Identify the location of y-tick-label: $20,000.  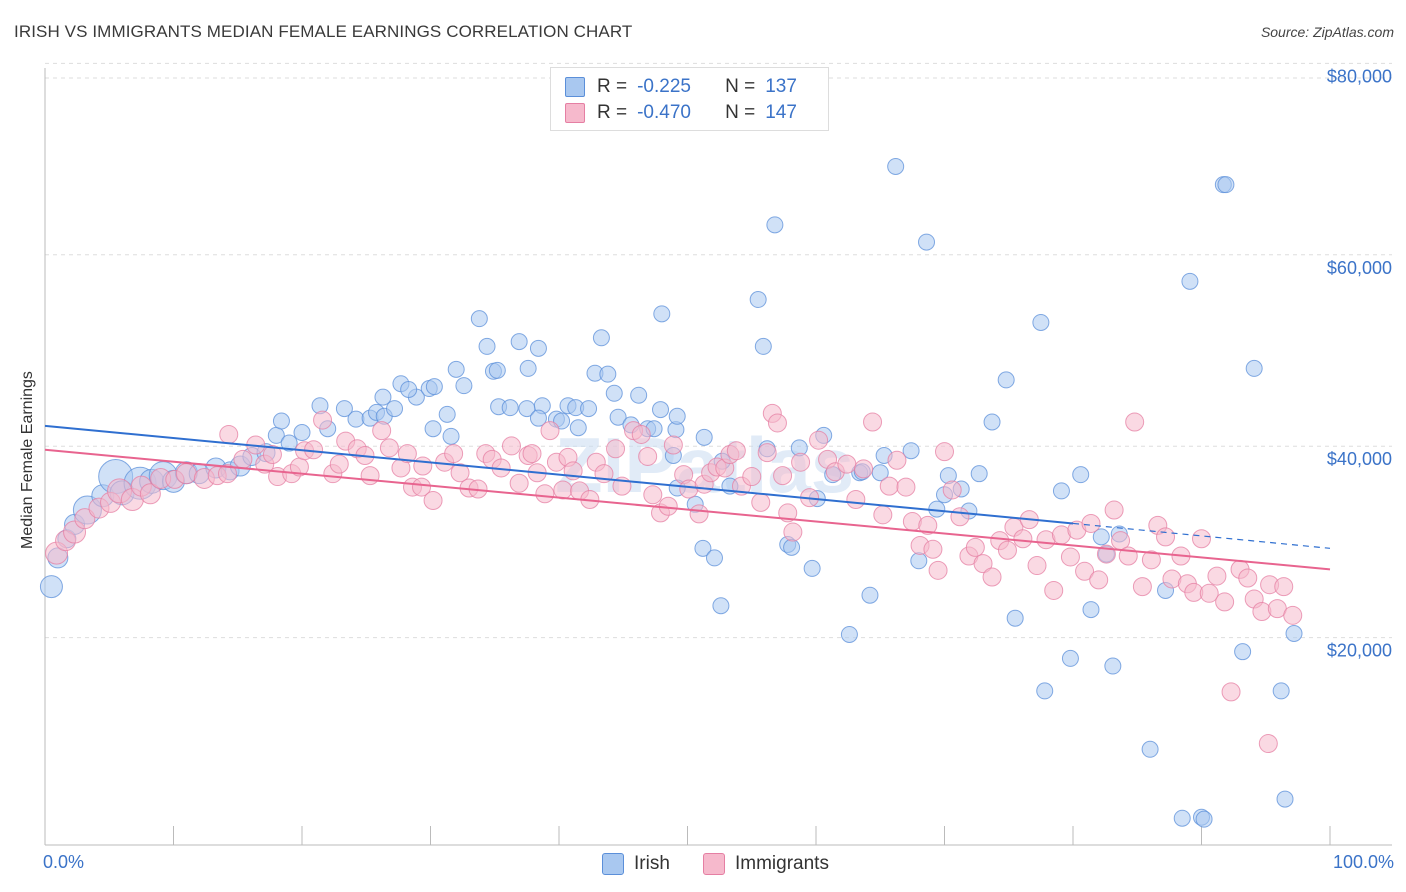
(1359, 651).